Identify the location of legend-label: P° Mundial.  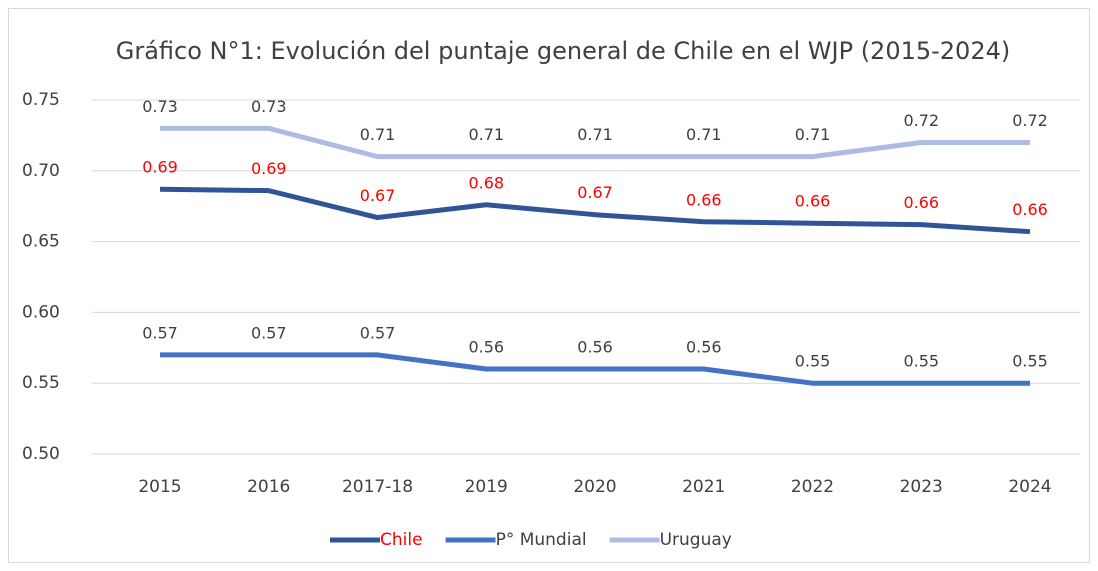
(541, 540).